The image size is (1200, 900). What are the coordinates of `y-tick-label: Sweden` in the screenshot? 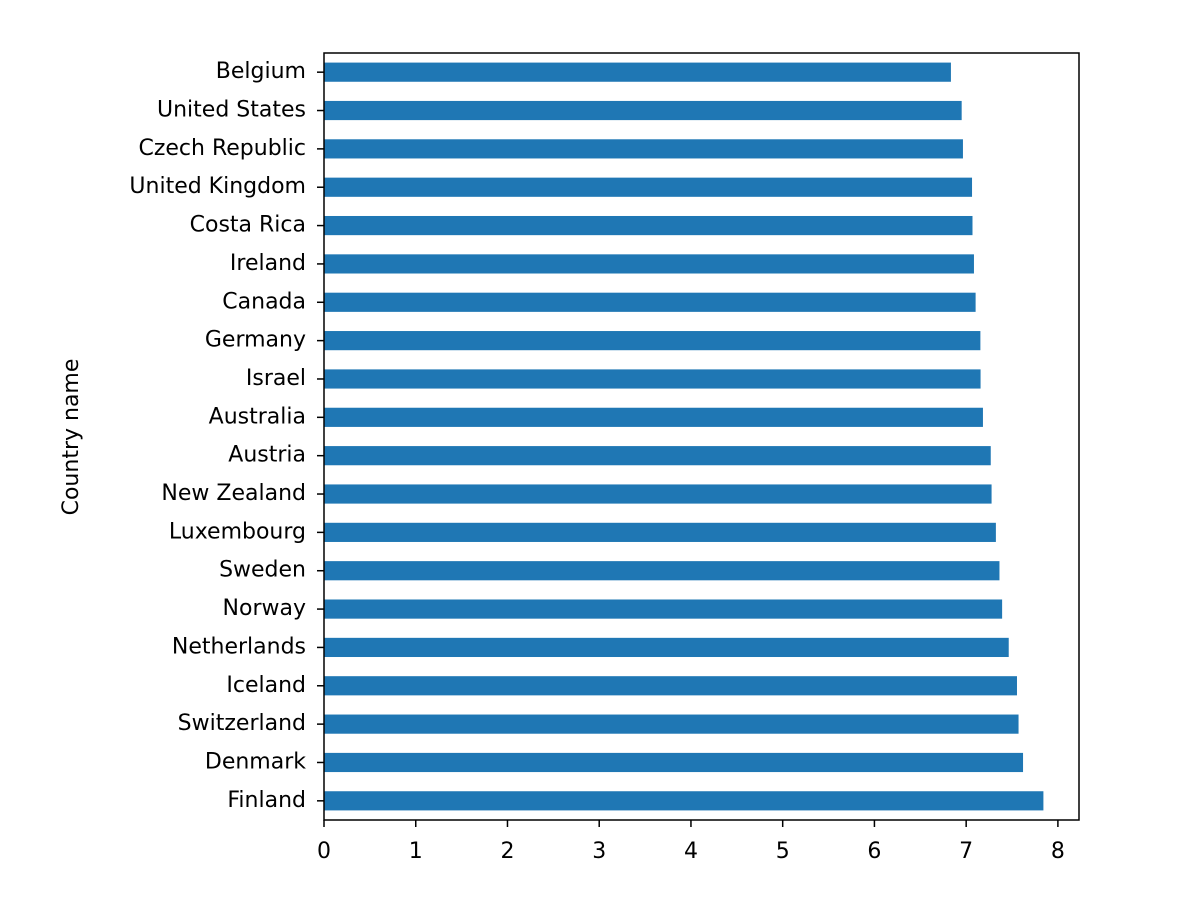 It's located at (262, 570).